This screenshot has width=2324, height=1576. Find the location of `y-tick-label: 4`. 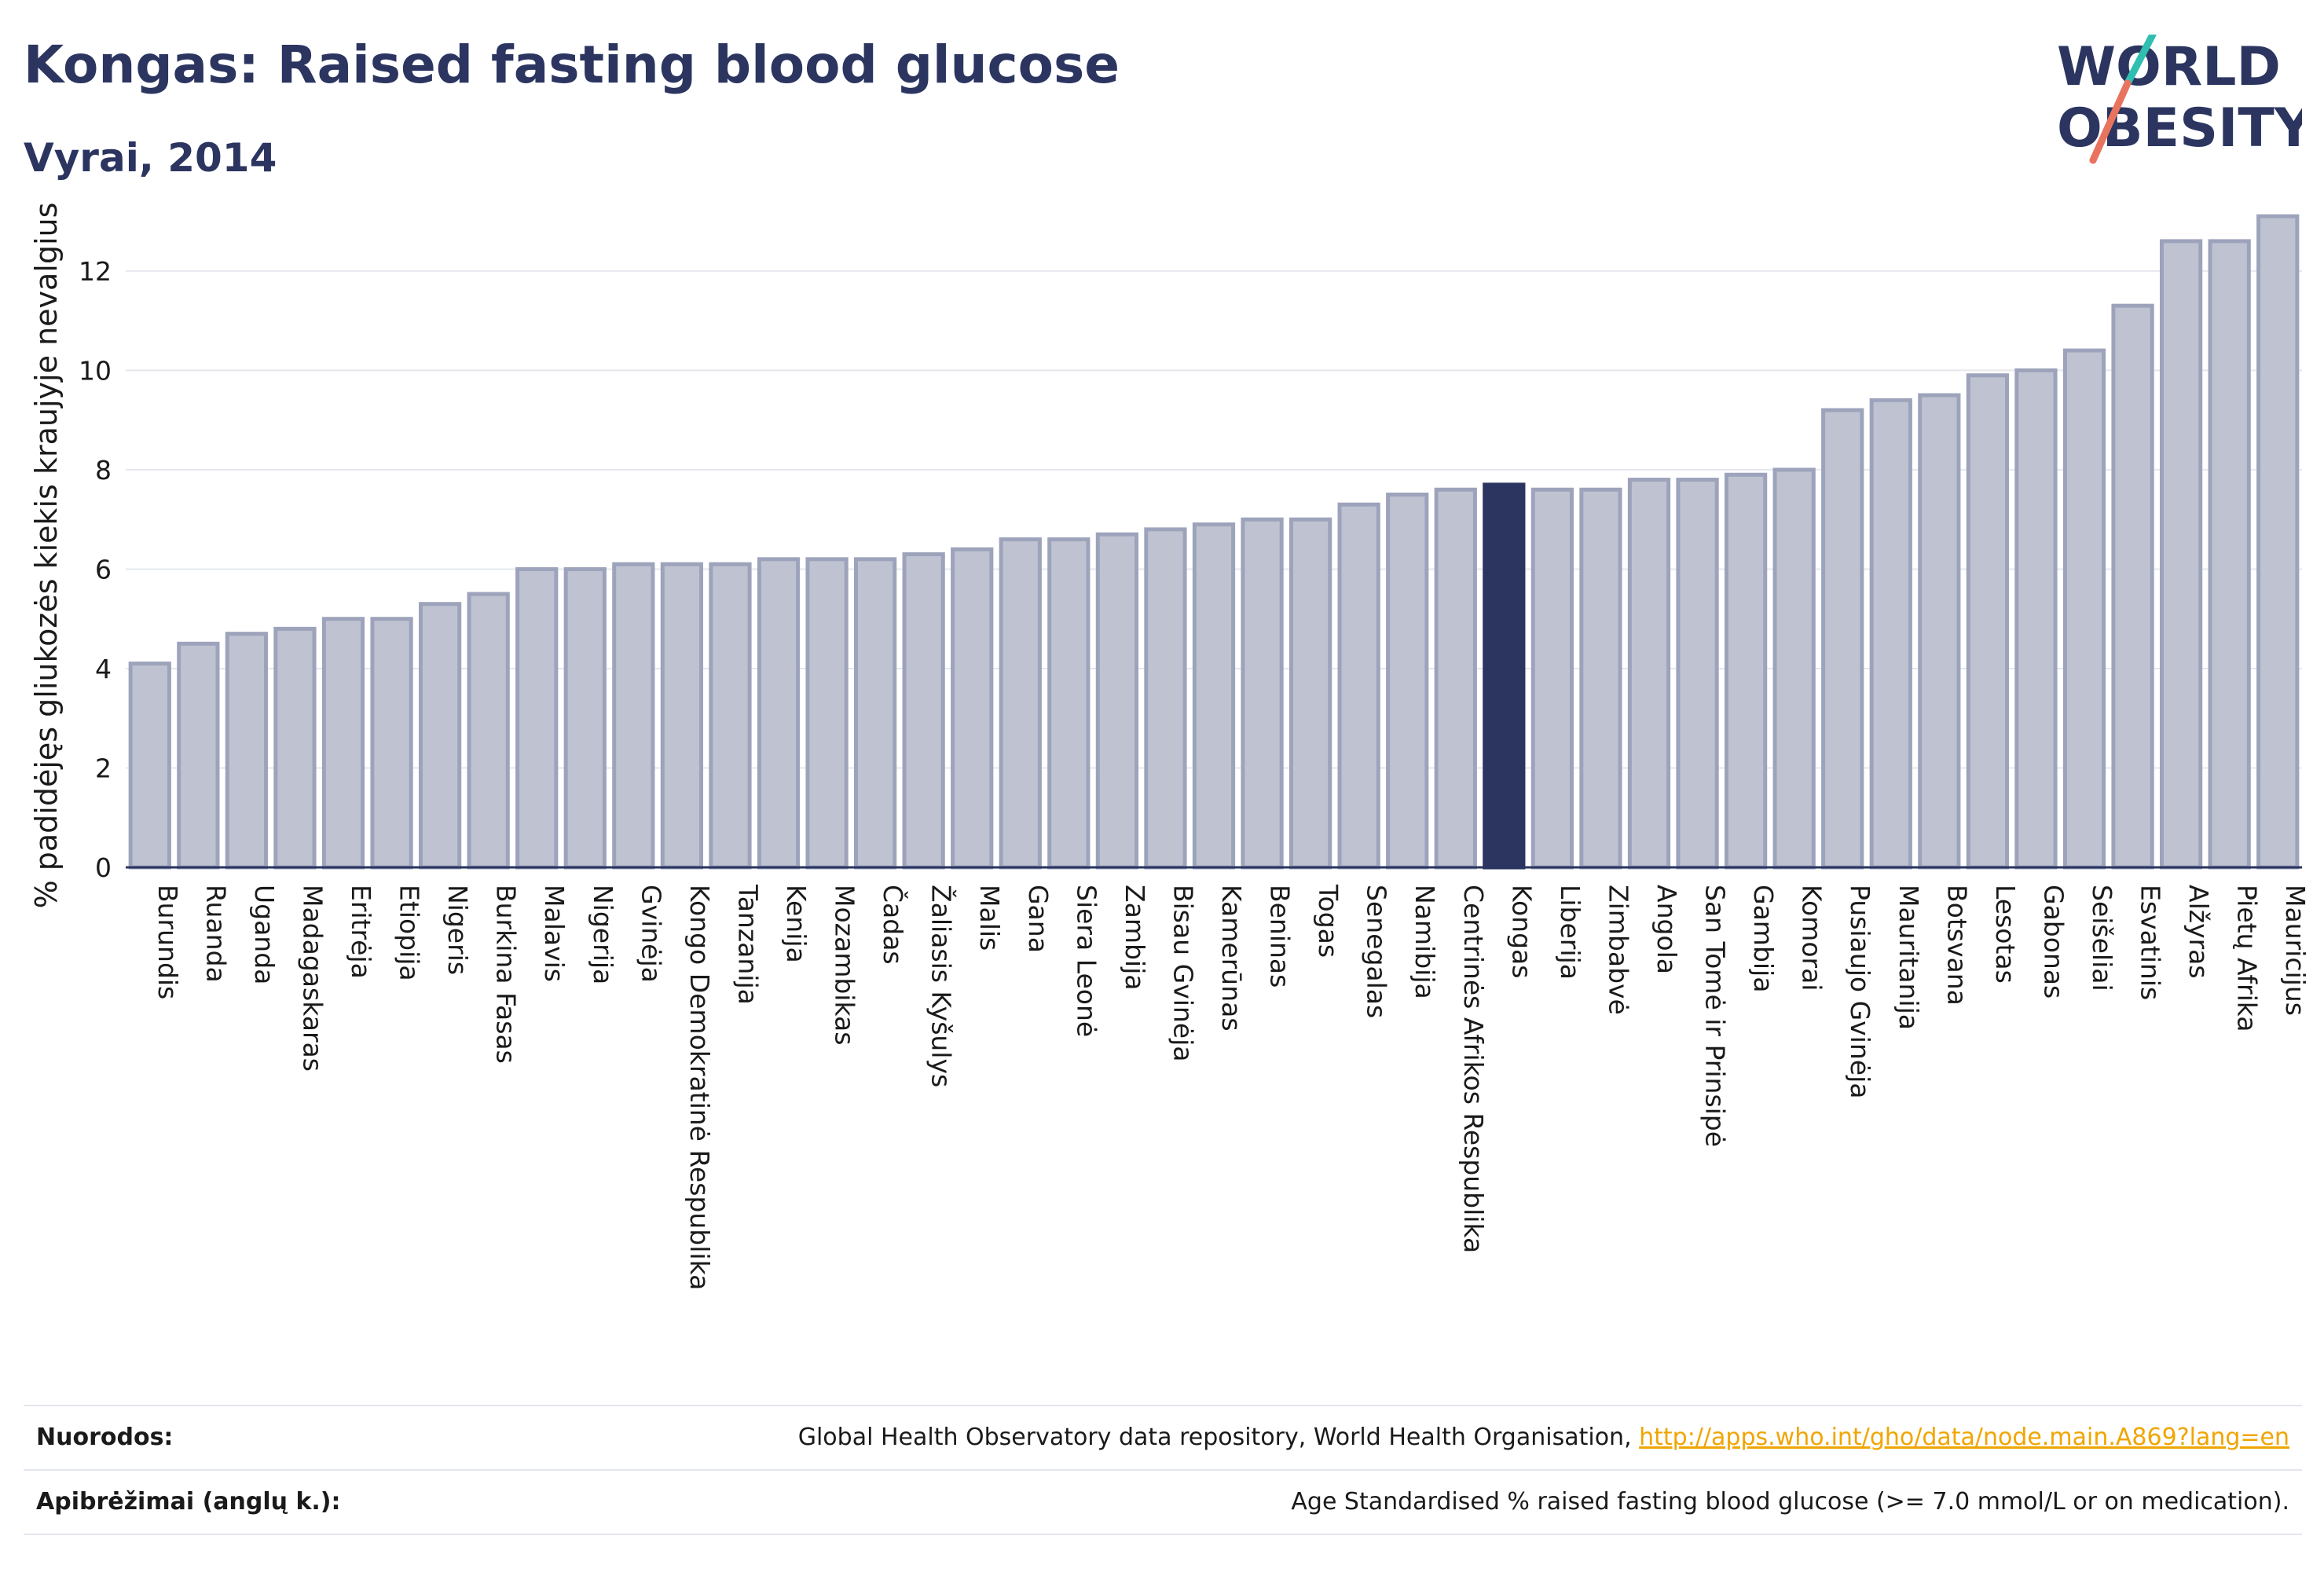

y-tick-label: 4 is located at coordinates (103, 669).